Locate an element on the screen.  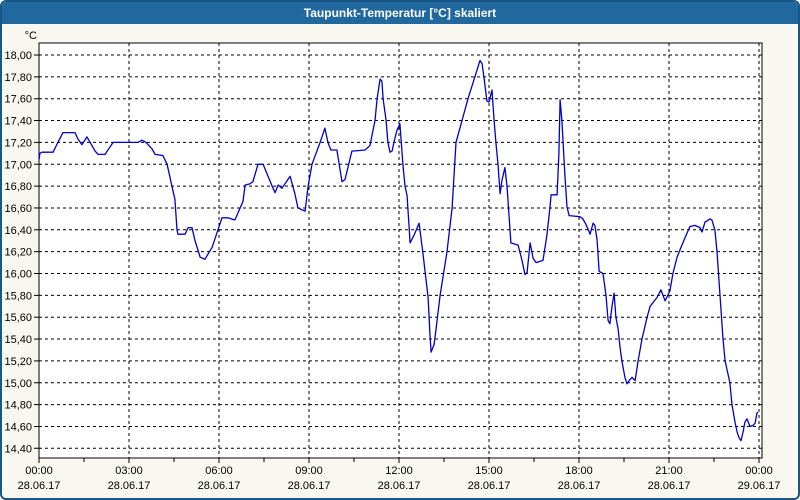
y-tick-label: 15,20 is located at coordinates (18, 362).